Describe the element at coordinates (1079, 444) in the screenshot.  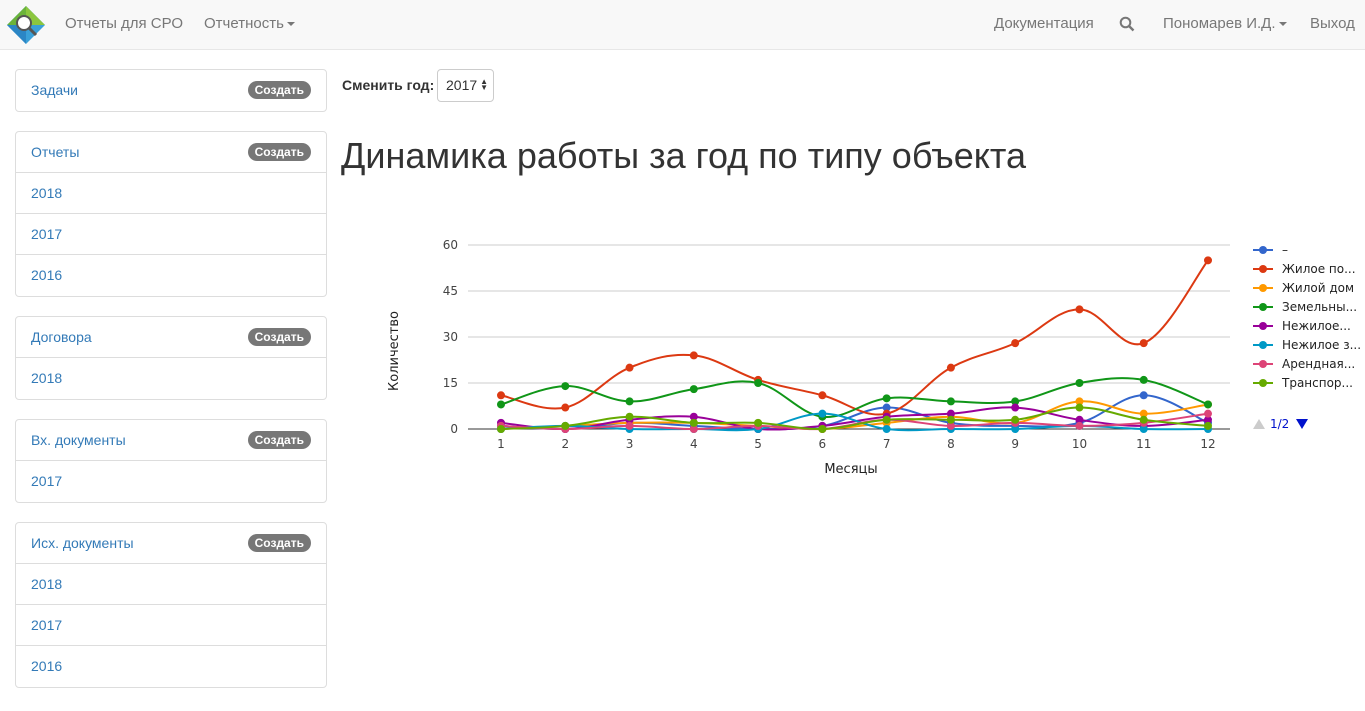
I see `x-tick-label: 10` at that location.